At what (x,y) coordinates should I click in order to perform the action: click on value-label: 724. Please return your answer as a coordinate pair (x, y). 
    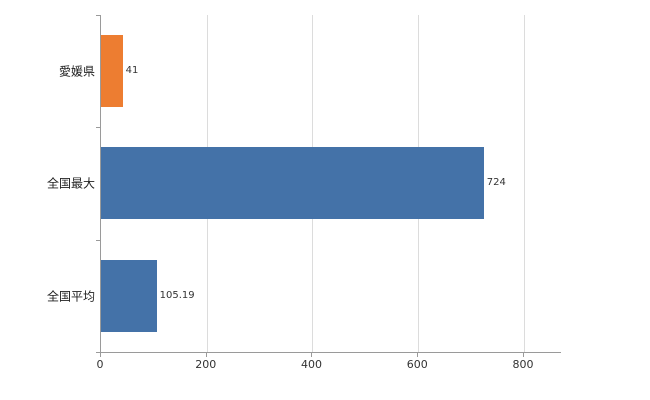
    Looking at the image, I should click on (496, 183).